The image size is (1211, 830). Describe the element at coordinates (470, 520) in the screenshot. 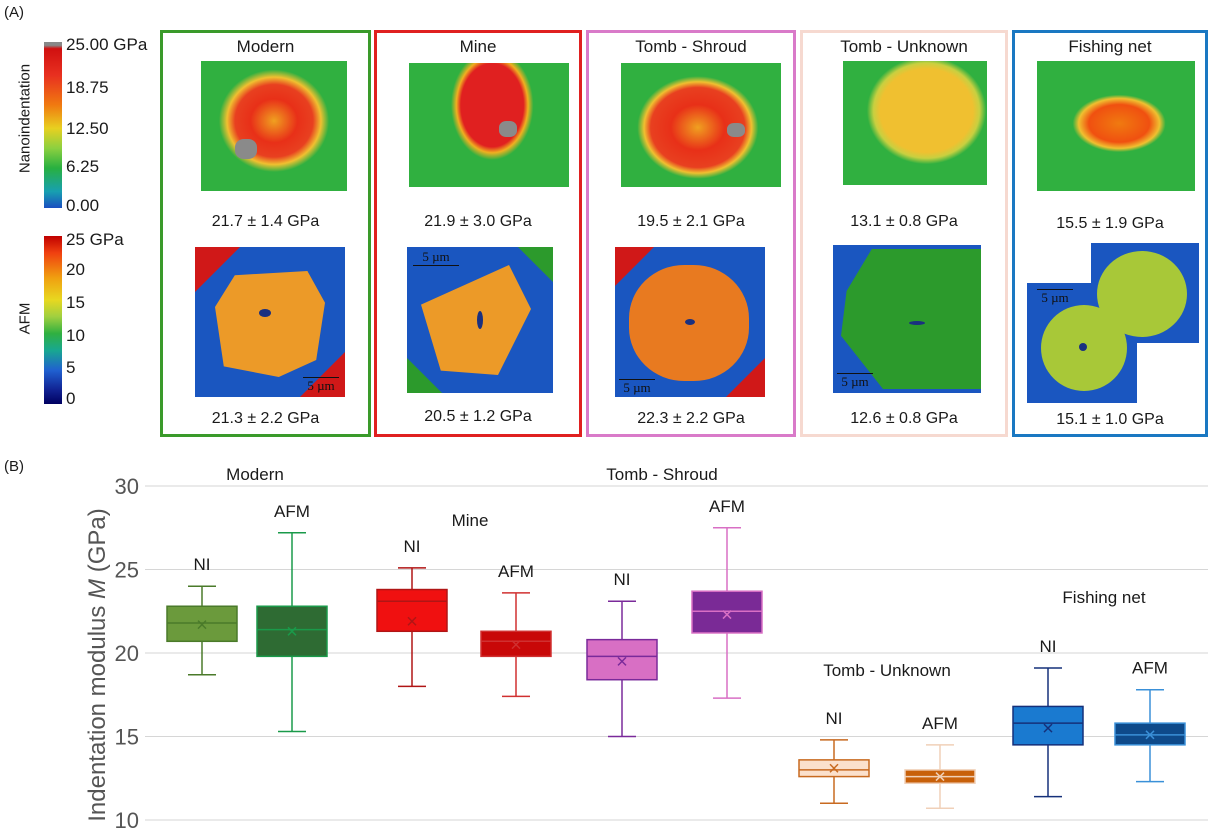

I see `group-label: Mine` at that location.